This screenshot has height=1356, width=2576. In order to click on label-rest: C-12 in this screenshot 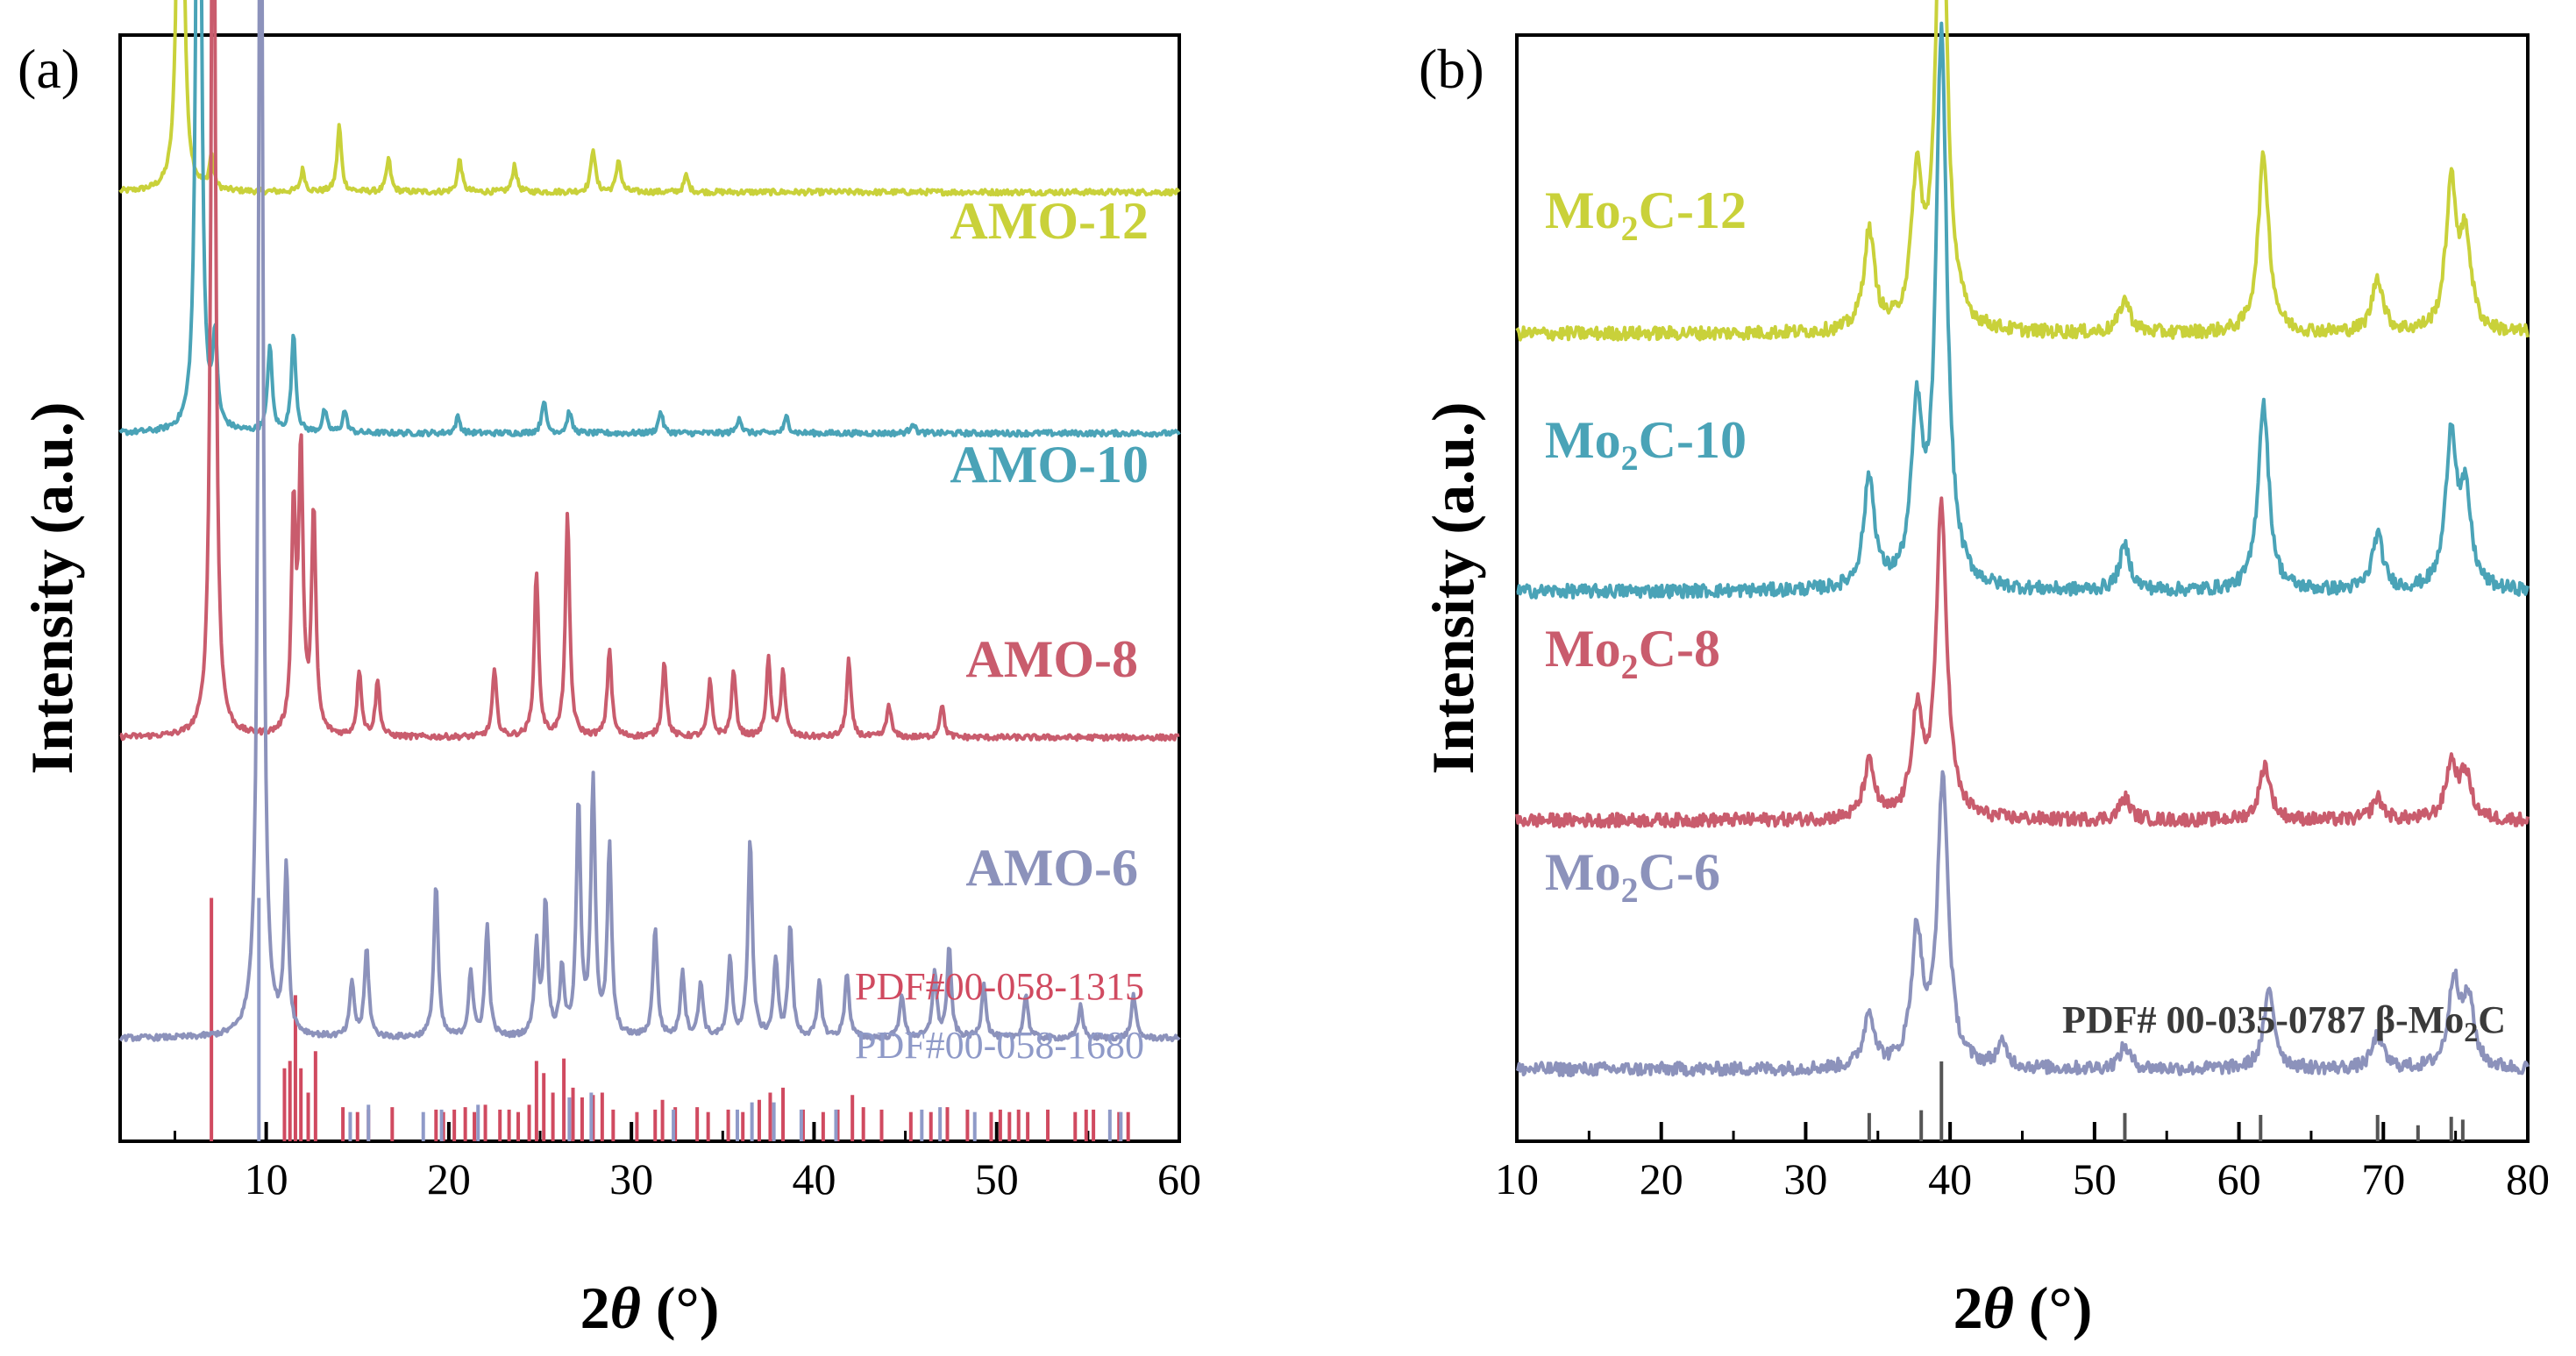, I will do `click(1693, 210)`.